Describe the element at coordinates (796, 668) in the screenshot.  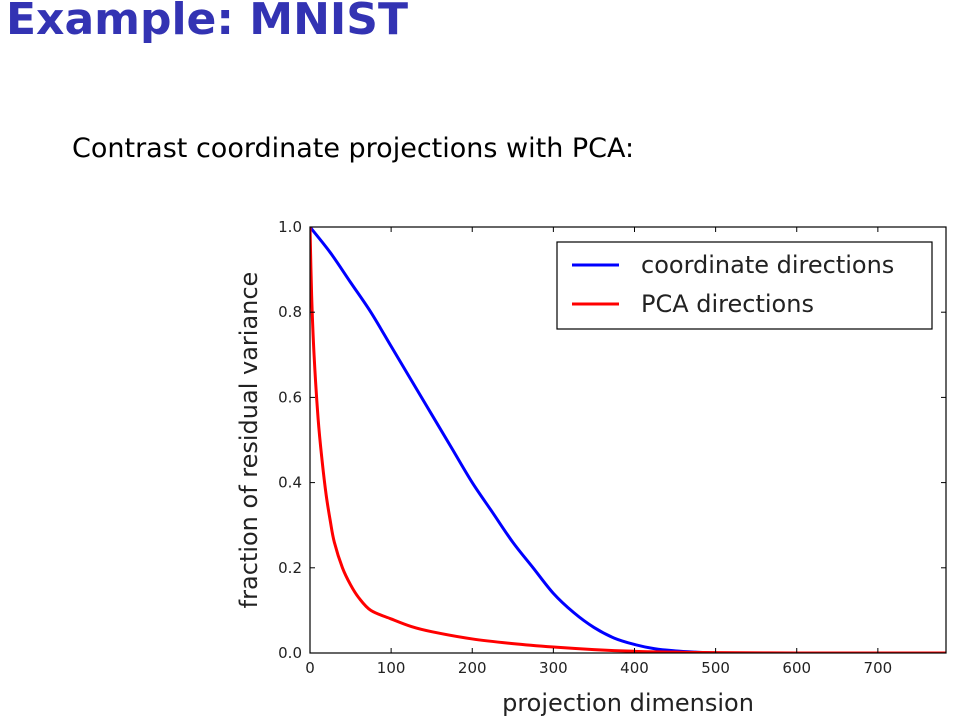
I see `x-tick-label: 600` at that location.